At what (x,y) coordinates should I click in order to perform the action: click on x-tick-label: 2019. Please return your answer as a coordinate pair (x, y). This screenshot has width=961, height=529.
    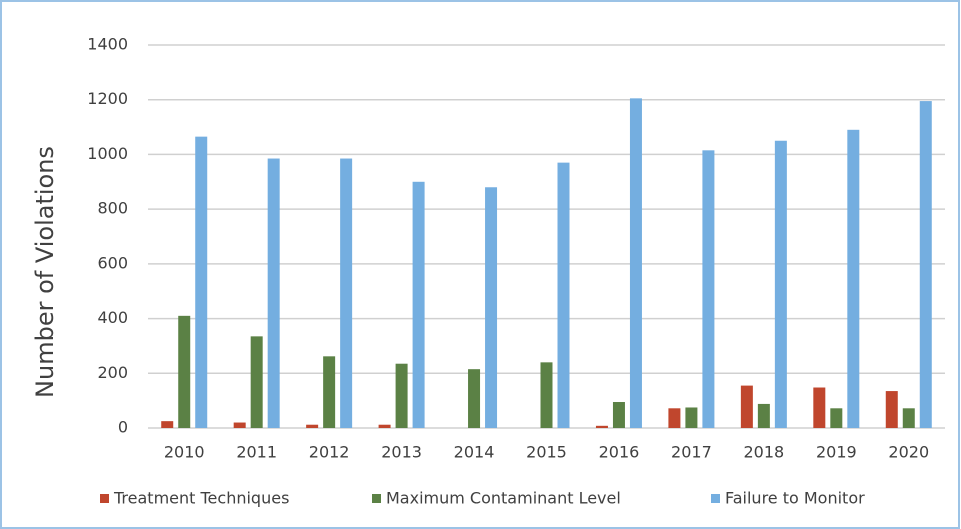
    Looking at the image, I should click on (836, 452).